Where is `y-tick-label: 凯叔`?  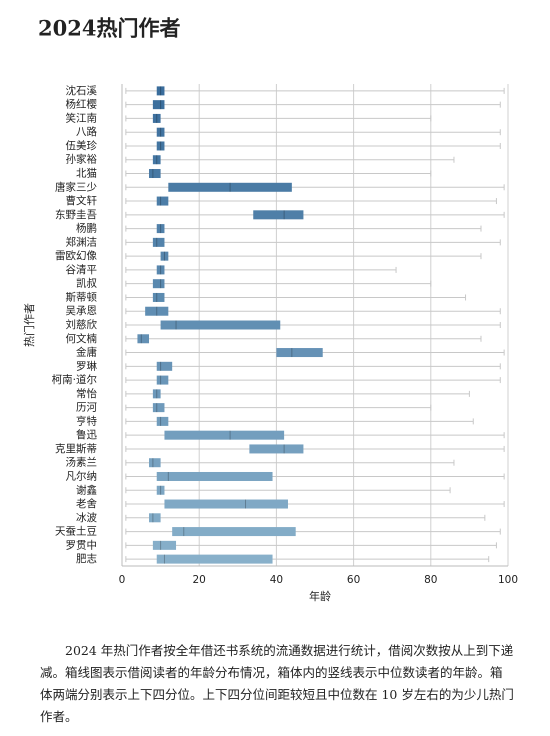 y-tick-label: 凯叔 is located at coordinates (86, 283).